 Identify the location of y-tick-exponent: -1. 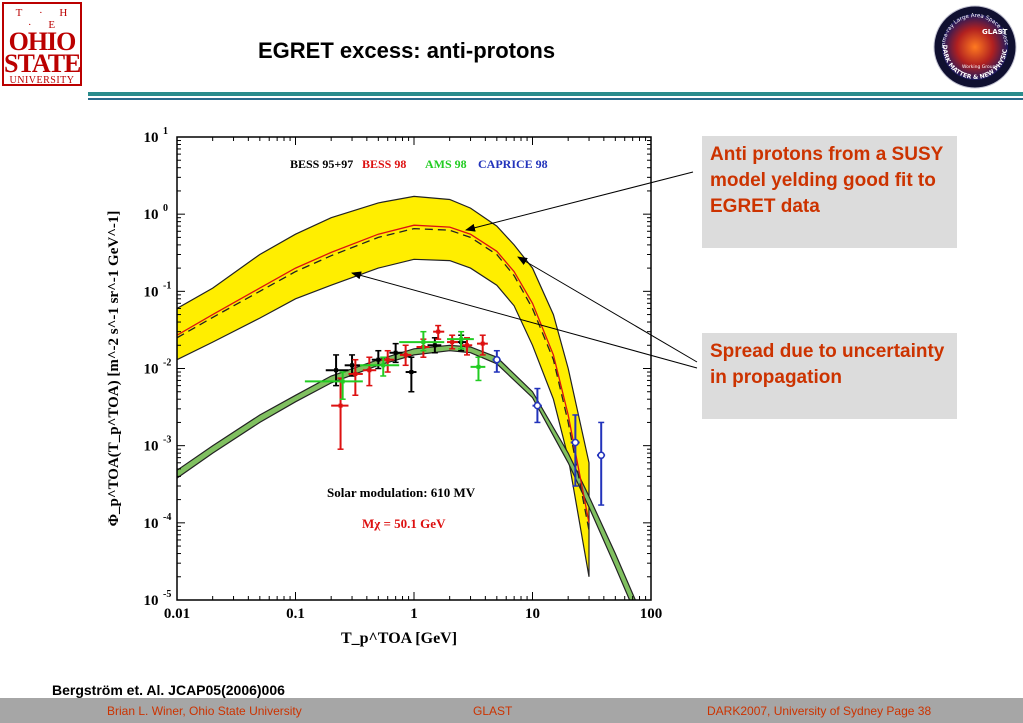
(167, 285).